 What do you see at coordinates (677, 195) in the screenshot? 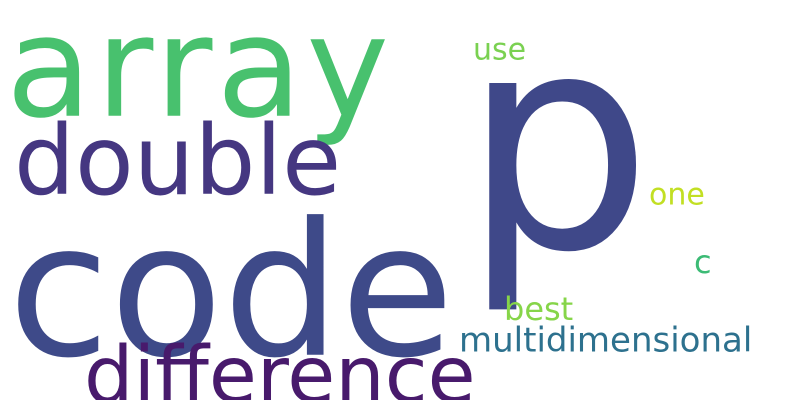
I see `word-one-text: one` at bounding box center [677, 195].